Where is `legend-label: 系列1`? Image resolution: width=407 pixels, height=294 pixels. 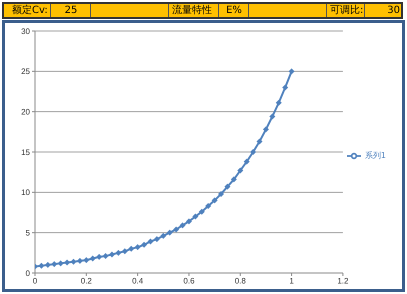
legend-label: 系列1 is located at coordinates (375, 155).